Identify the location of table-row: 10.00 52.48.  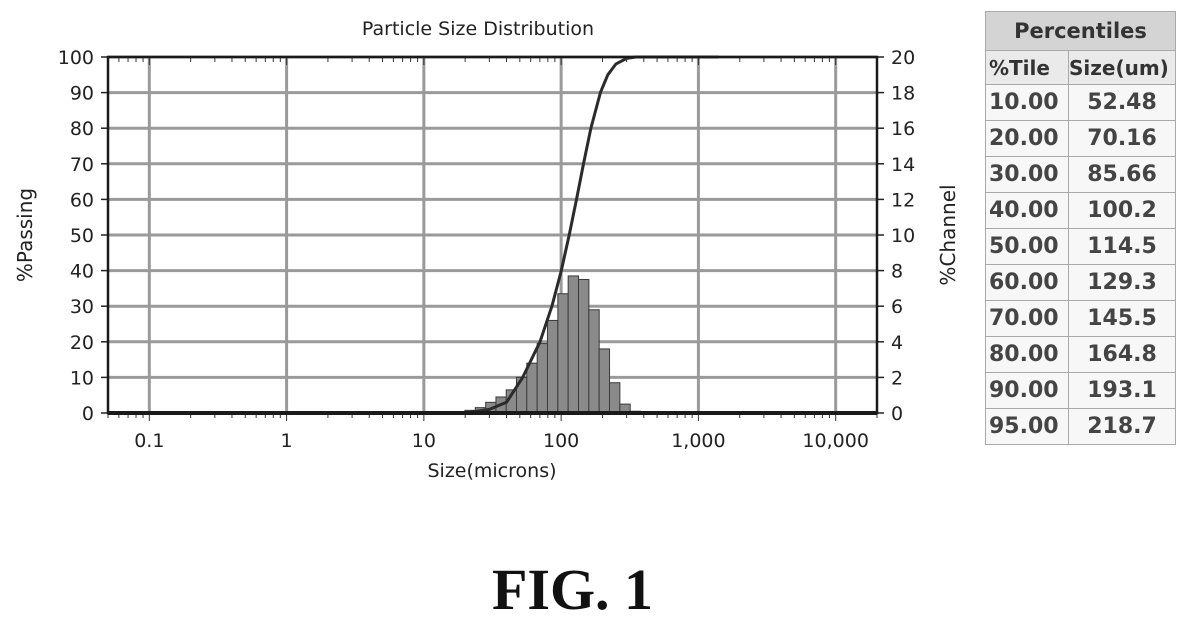
(1080, 102).